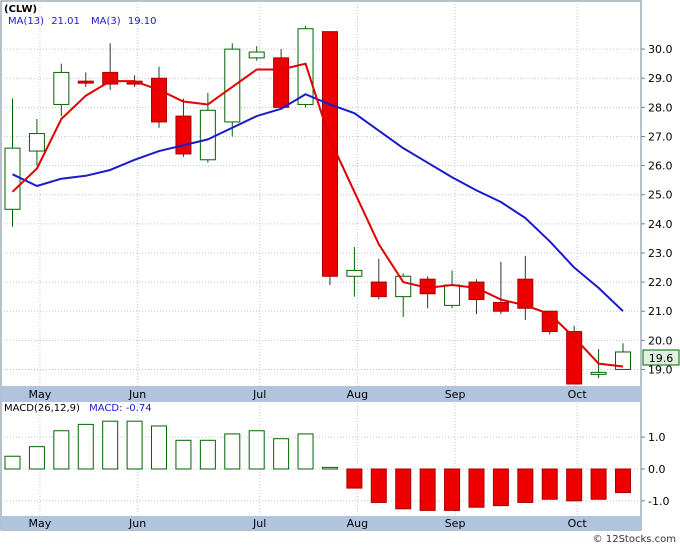 Image resolution: width=680 pixels, height=546 pixels. Describe the element at coordinates (657, 437) in the screenshot. I see `macd-y-tick-label: 1.0` at that location.